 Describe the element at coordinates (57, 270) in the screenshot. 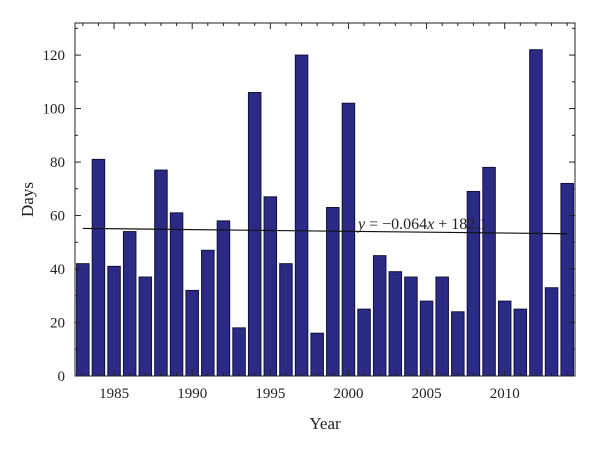

I see `y-tick-label-40: 40` at that location.